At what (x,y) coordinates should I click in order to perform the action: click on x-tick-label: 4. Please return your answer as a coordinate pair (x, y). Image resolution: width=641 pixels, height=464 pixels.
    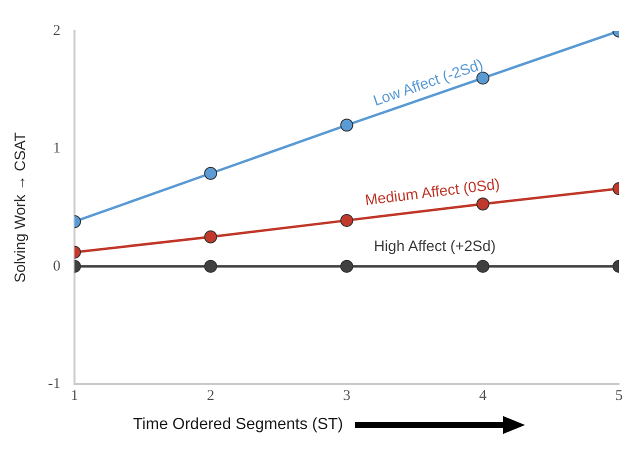
    Looking at the image, I should click on (483, 396).